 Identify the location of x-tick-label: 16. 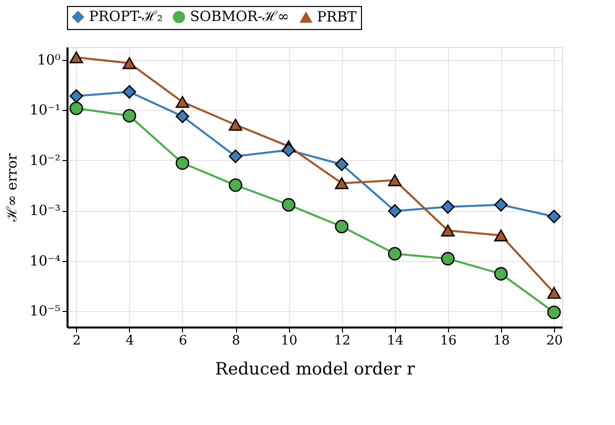
(448, 341).